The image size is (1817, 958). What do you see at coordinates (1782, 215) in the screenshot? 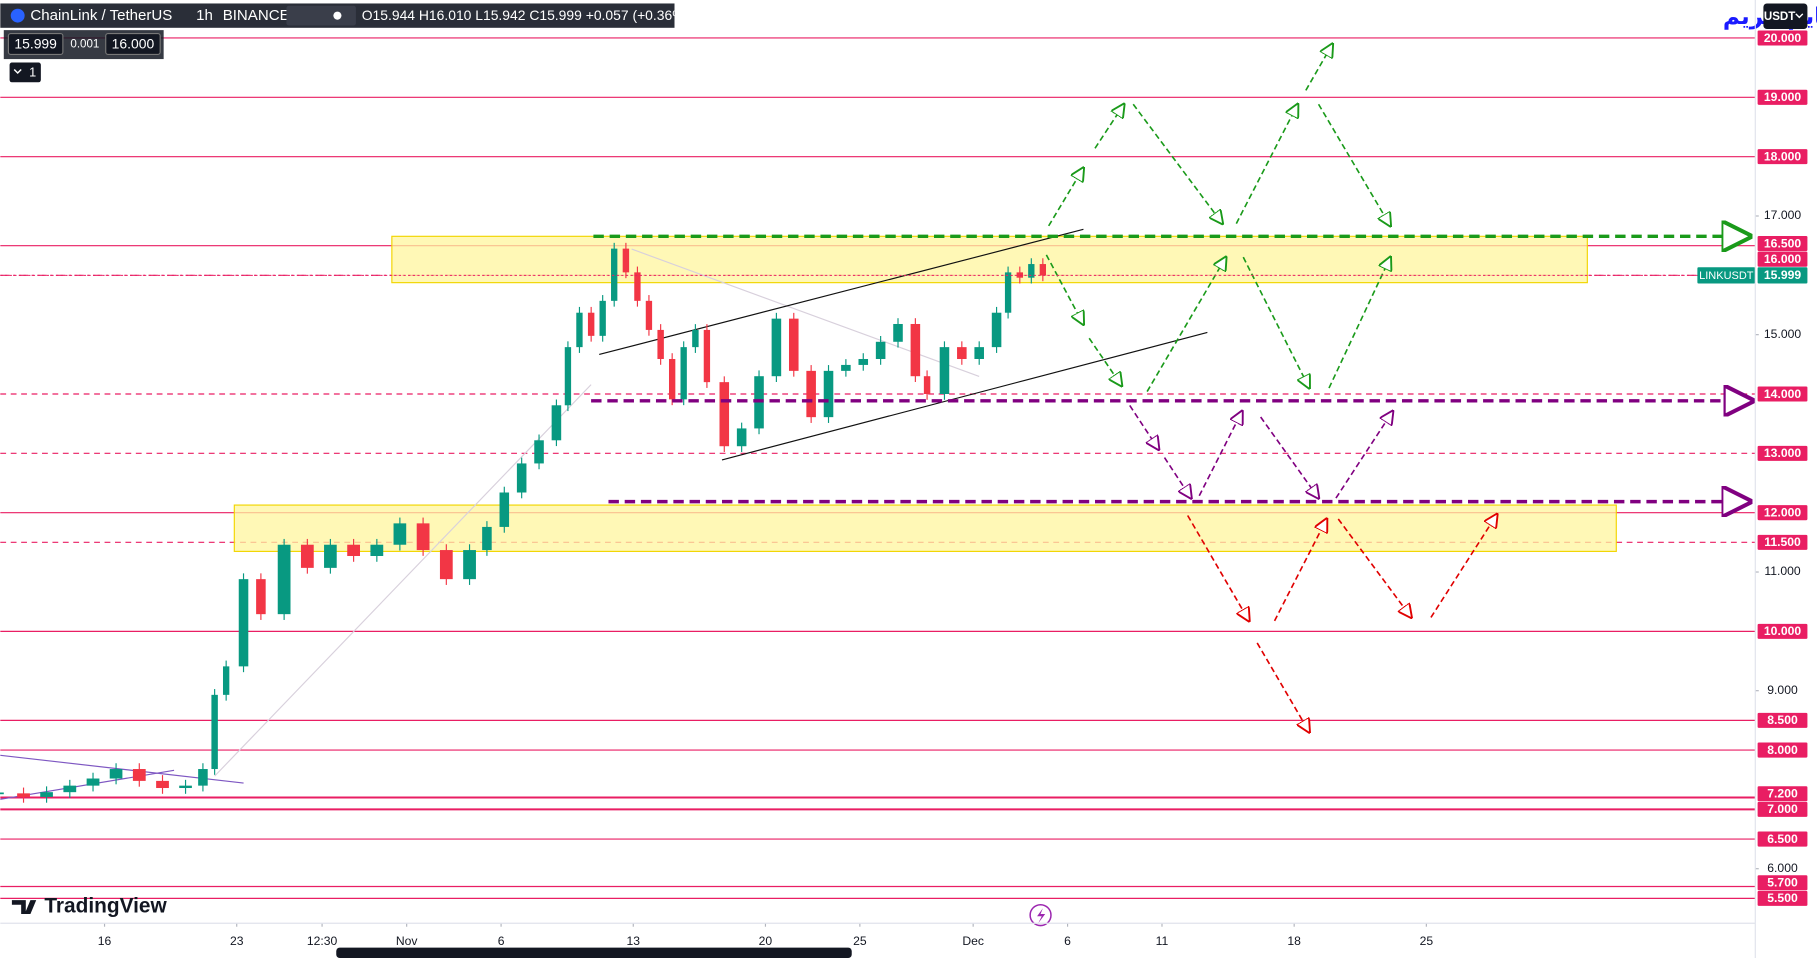
I see `y-tick-label: 17.000` at bounding box center [1782, 215].